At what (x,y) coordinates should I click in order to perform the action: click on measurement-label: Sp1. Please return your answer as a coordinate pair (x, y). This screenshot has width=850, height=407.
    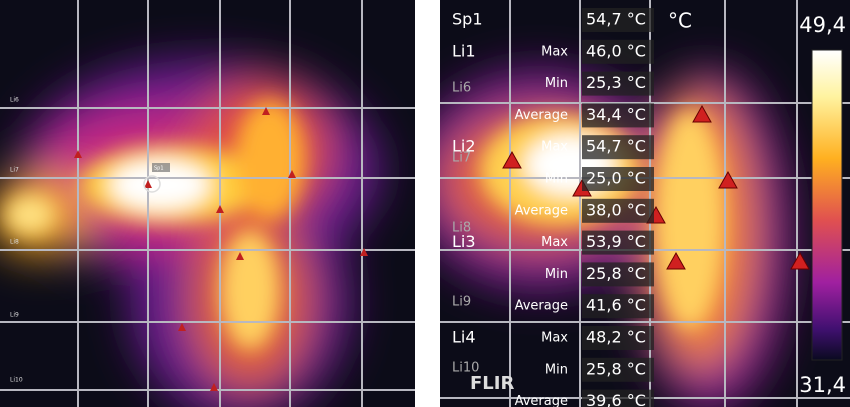
    Looking at the image, I should click on (467, 19).